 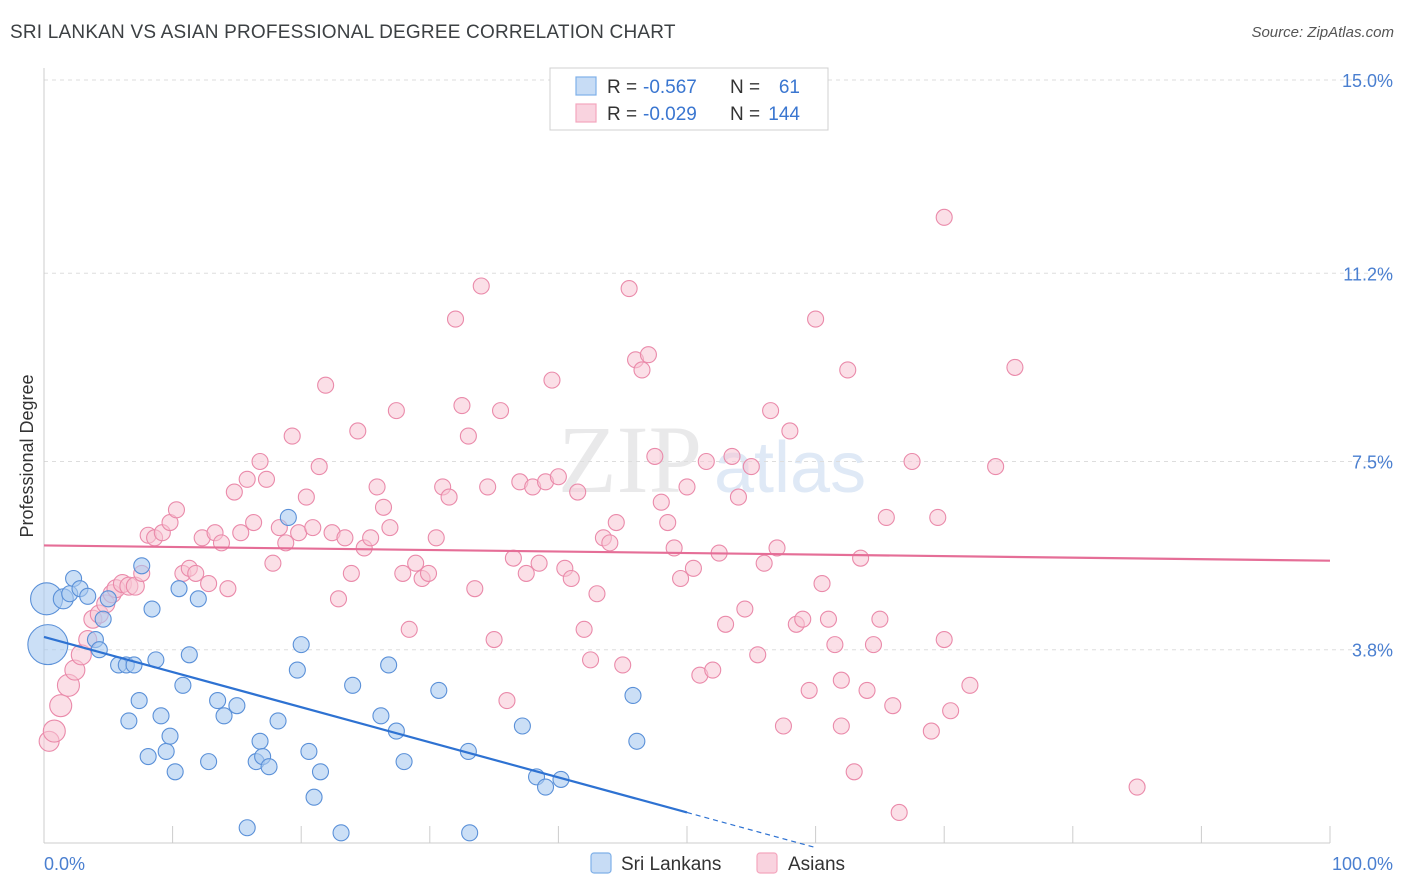 What do you see at coordinates (767, 863) in the screenshot?
I see `legend-asians-swatch` at bounding box center [767, 863].